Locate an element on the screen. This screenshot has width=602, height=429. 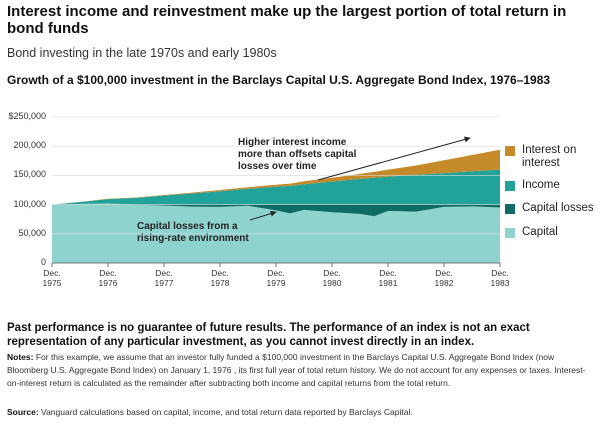
legend-label: Income is located at coordinates (541, 185).